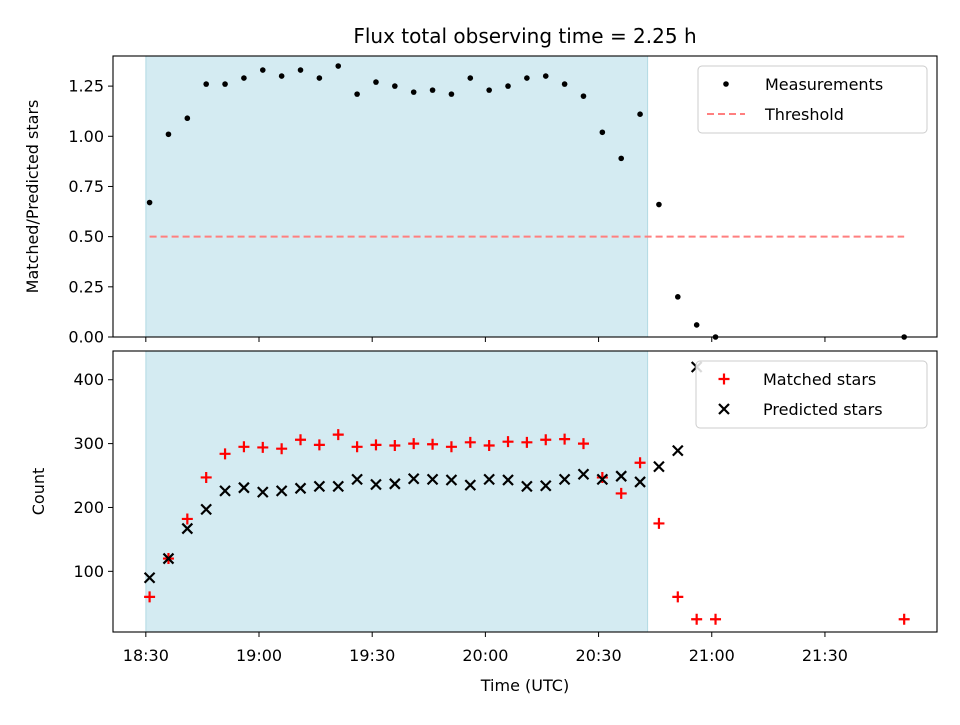  Describe the element at coordinates (824, 84) in the screenshot. I see `legend-label: Measurements` at that location.